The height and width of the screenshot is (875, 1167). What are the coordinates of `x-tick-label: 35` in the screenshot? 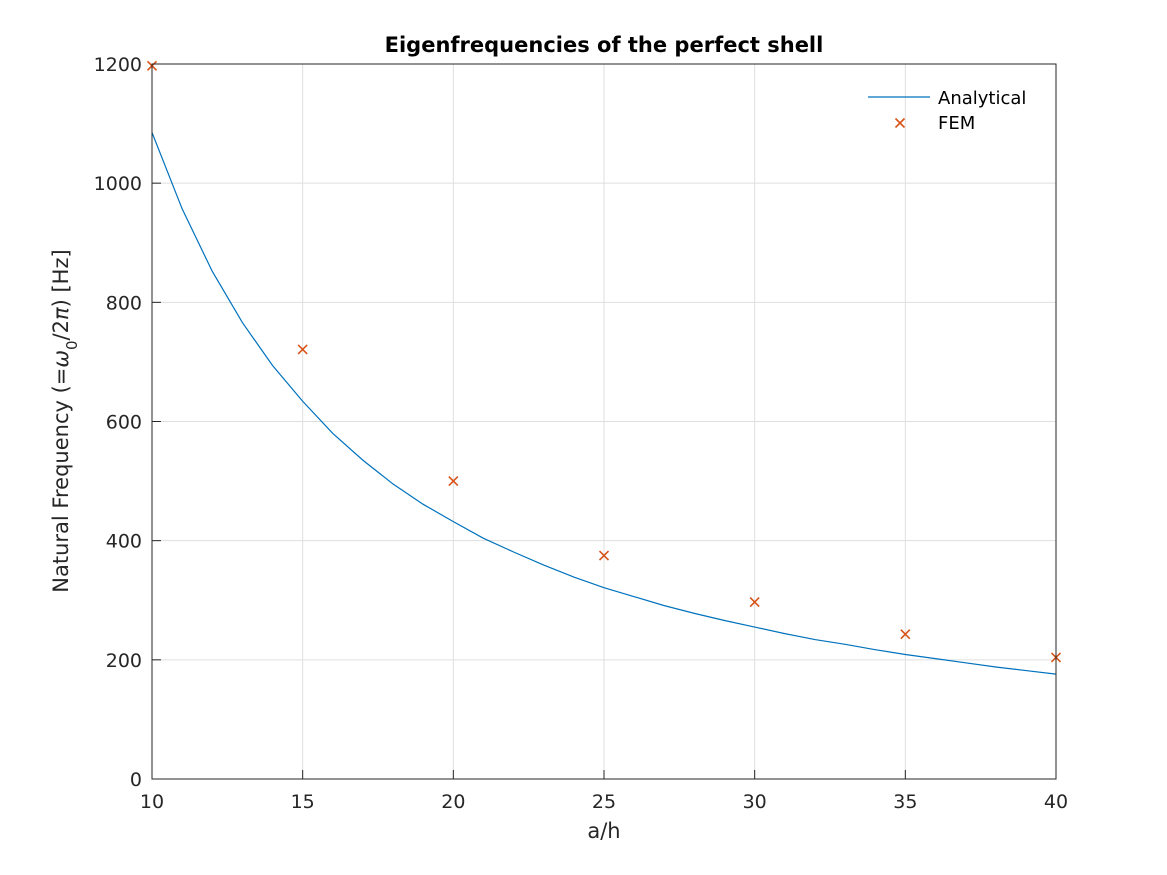 It's located at (905, 802).